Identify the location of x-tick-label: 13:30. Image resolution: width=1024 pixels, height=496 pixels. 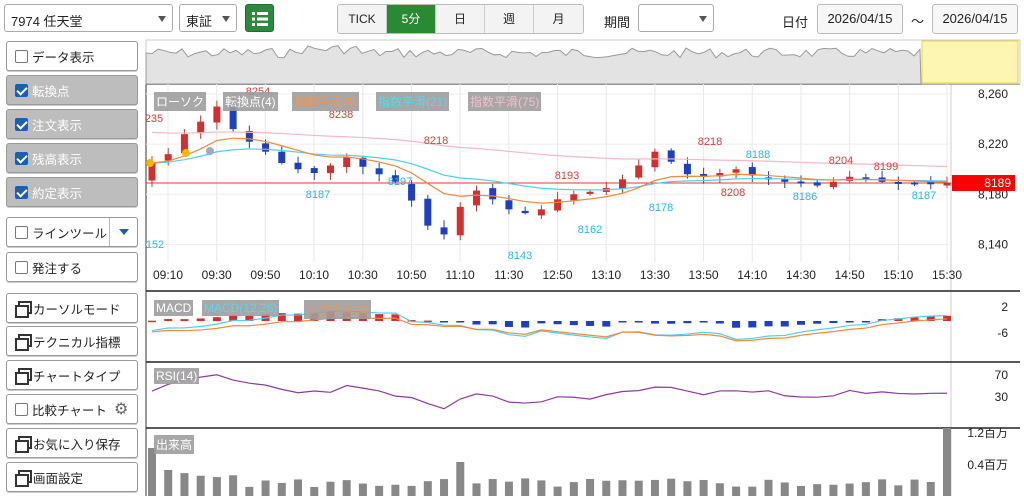
(655, 275).